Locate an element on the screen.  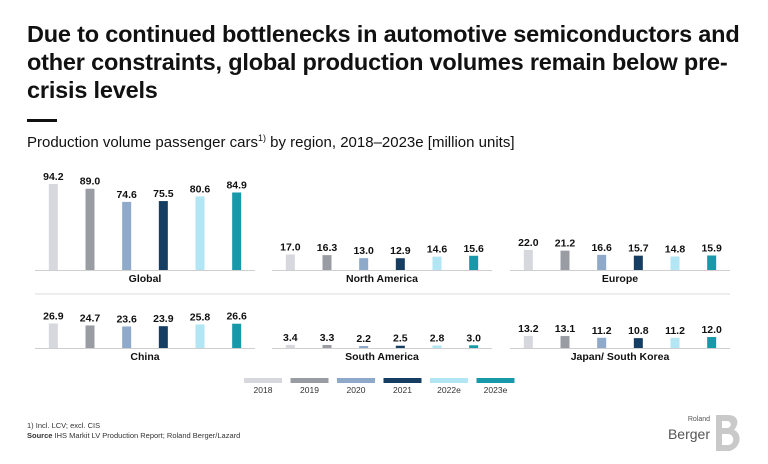
bar-japan-south-korea-2023e is located at coordinates (712, 342).